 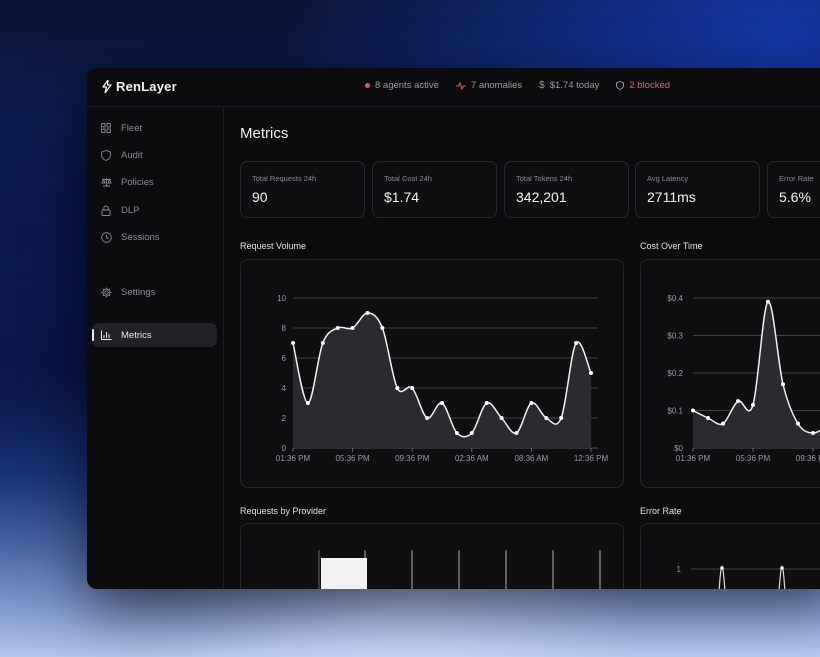 What do you see at coordinates (284, 418) in the screenshot?
I see `y-tick-label: 2` at bounding box center [284, 418].